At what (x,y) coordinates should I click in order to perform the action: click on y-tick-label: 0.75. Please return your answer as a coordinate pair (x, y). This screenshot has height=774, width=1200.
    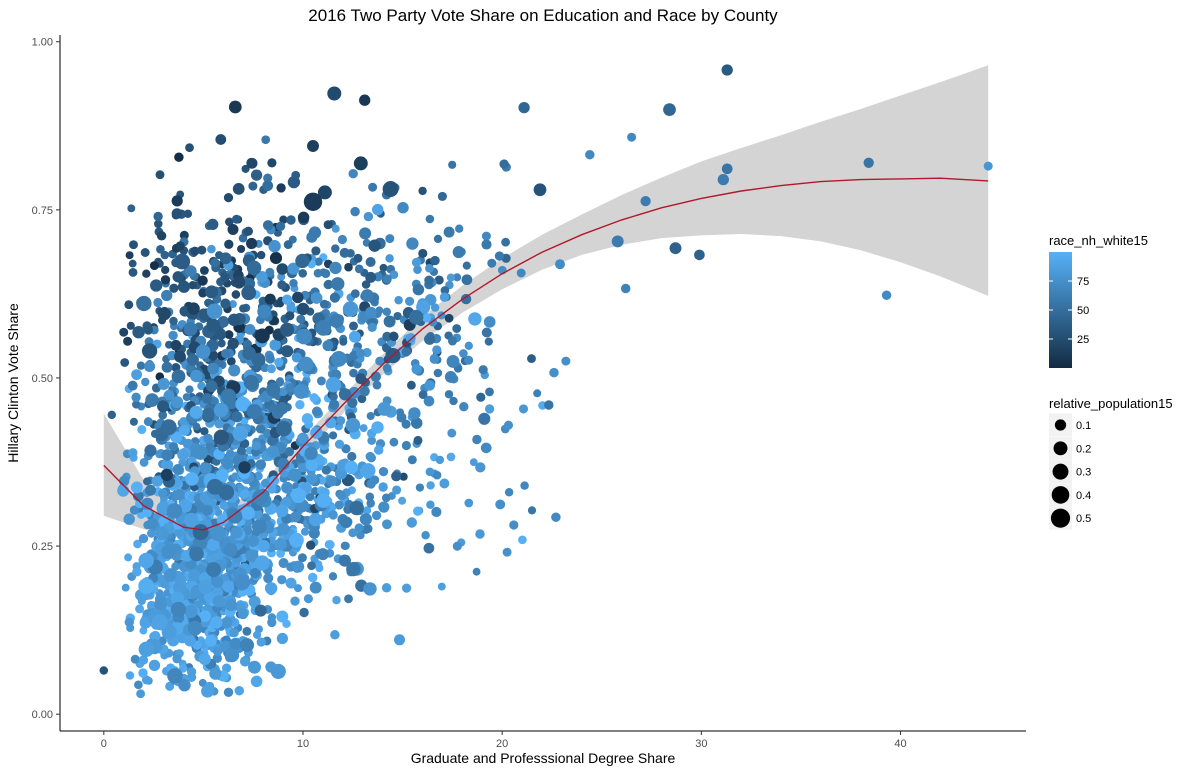
    Looking at the image, I should click on (42, 211).